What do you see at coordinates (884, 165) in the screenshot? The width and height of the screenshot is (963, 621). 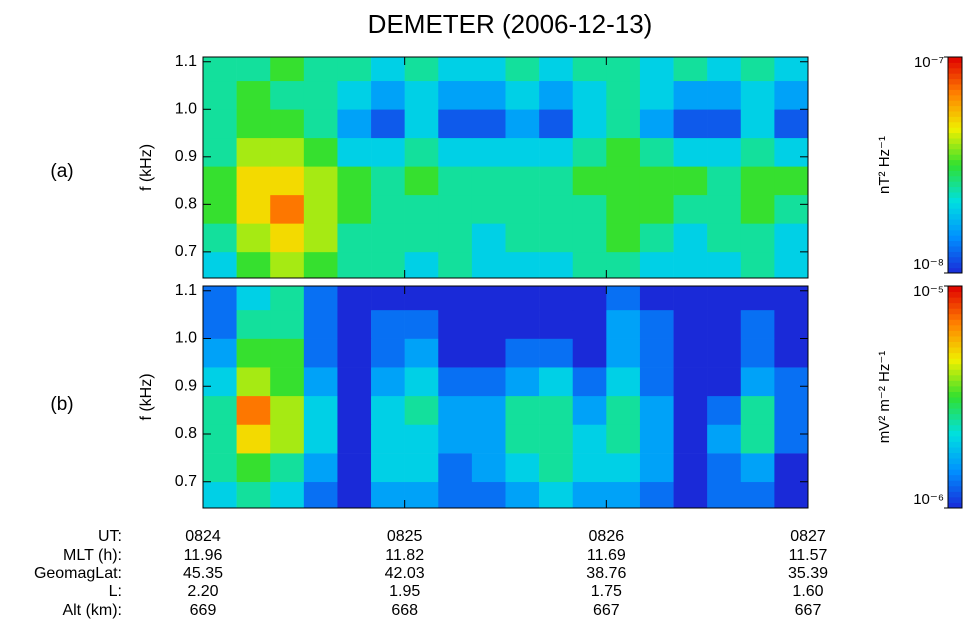 I see `colorbar-label: nT² Hz⁻¹` at bounding box center [884, 165].